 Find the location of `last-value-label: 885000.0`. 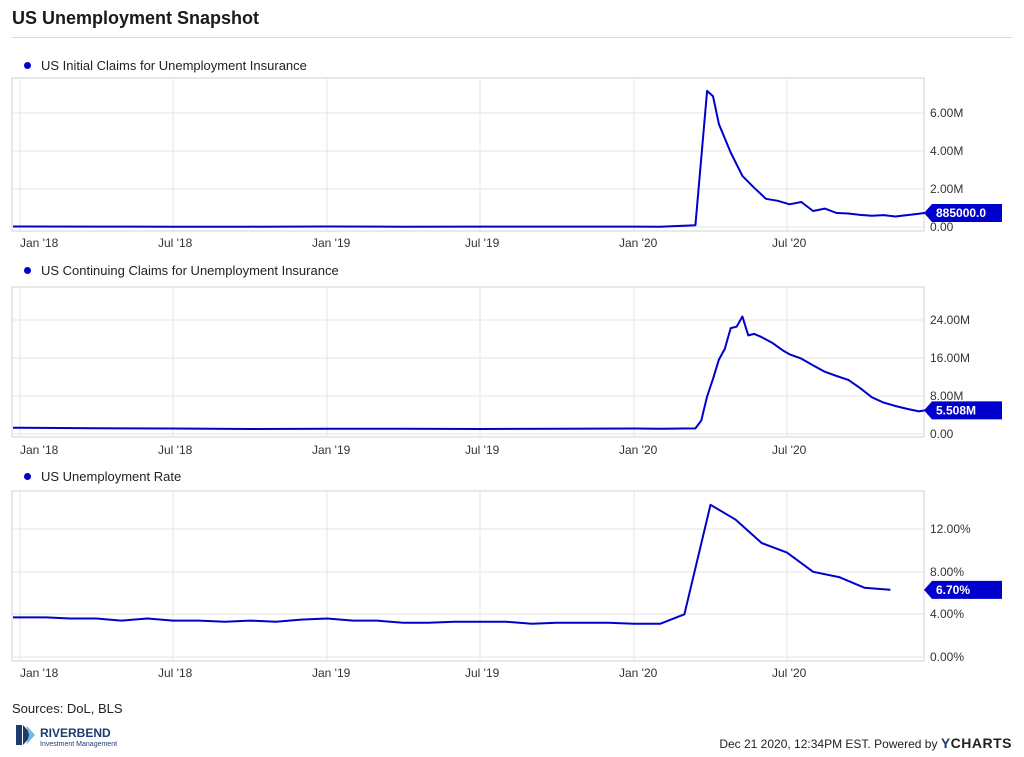

last-value-label: 885000.0 is located at coordinates (961, 213).